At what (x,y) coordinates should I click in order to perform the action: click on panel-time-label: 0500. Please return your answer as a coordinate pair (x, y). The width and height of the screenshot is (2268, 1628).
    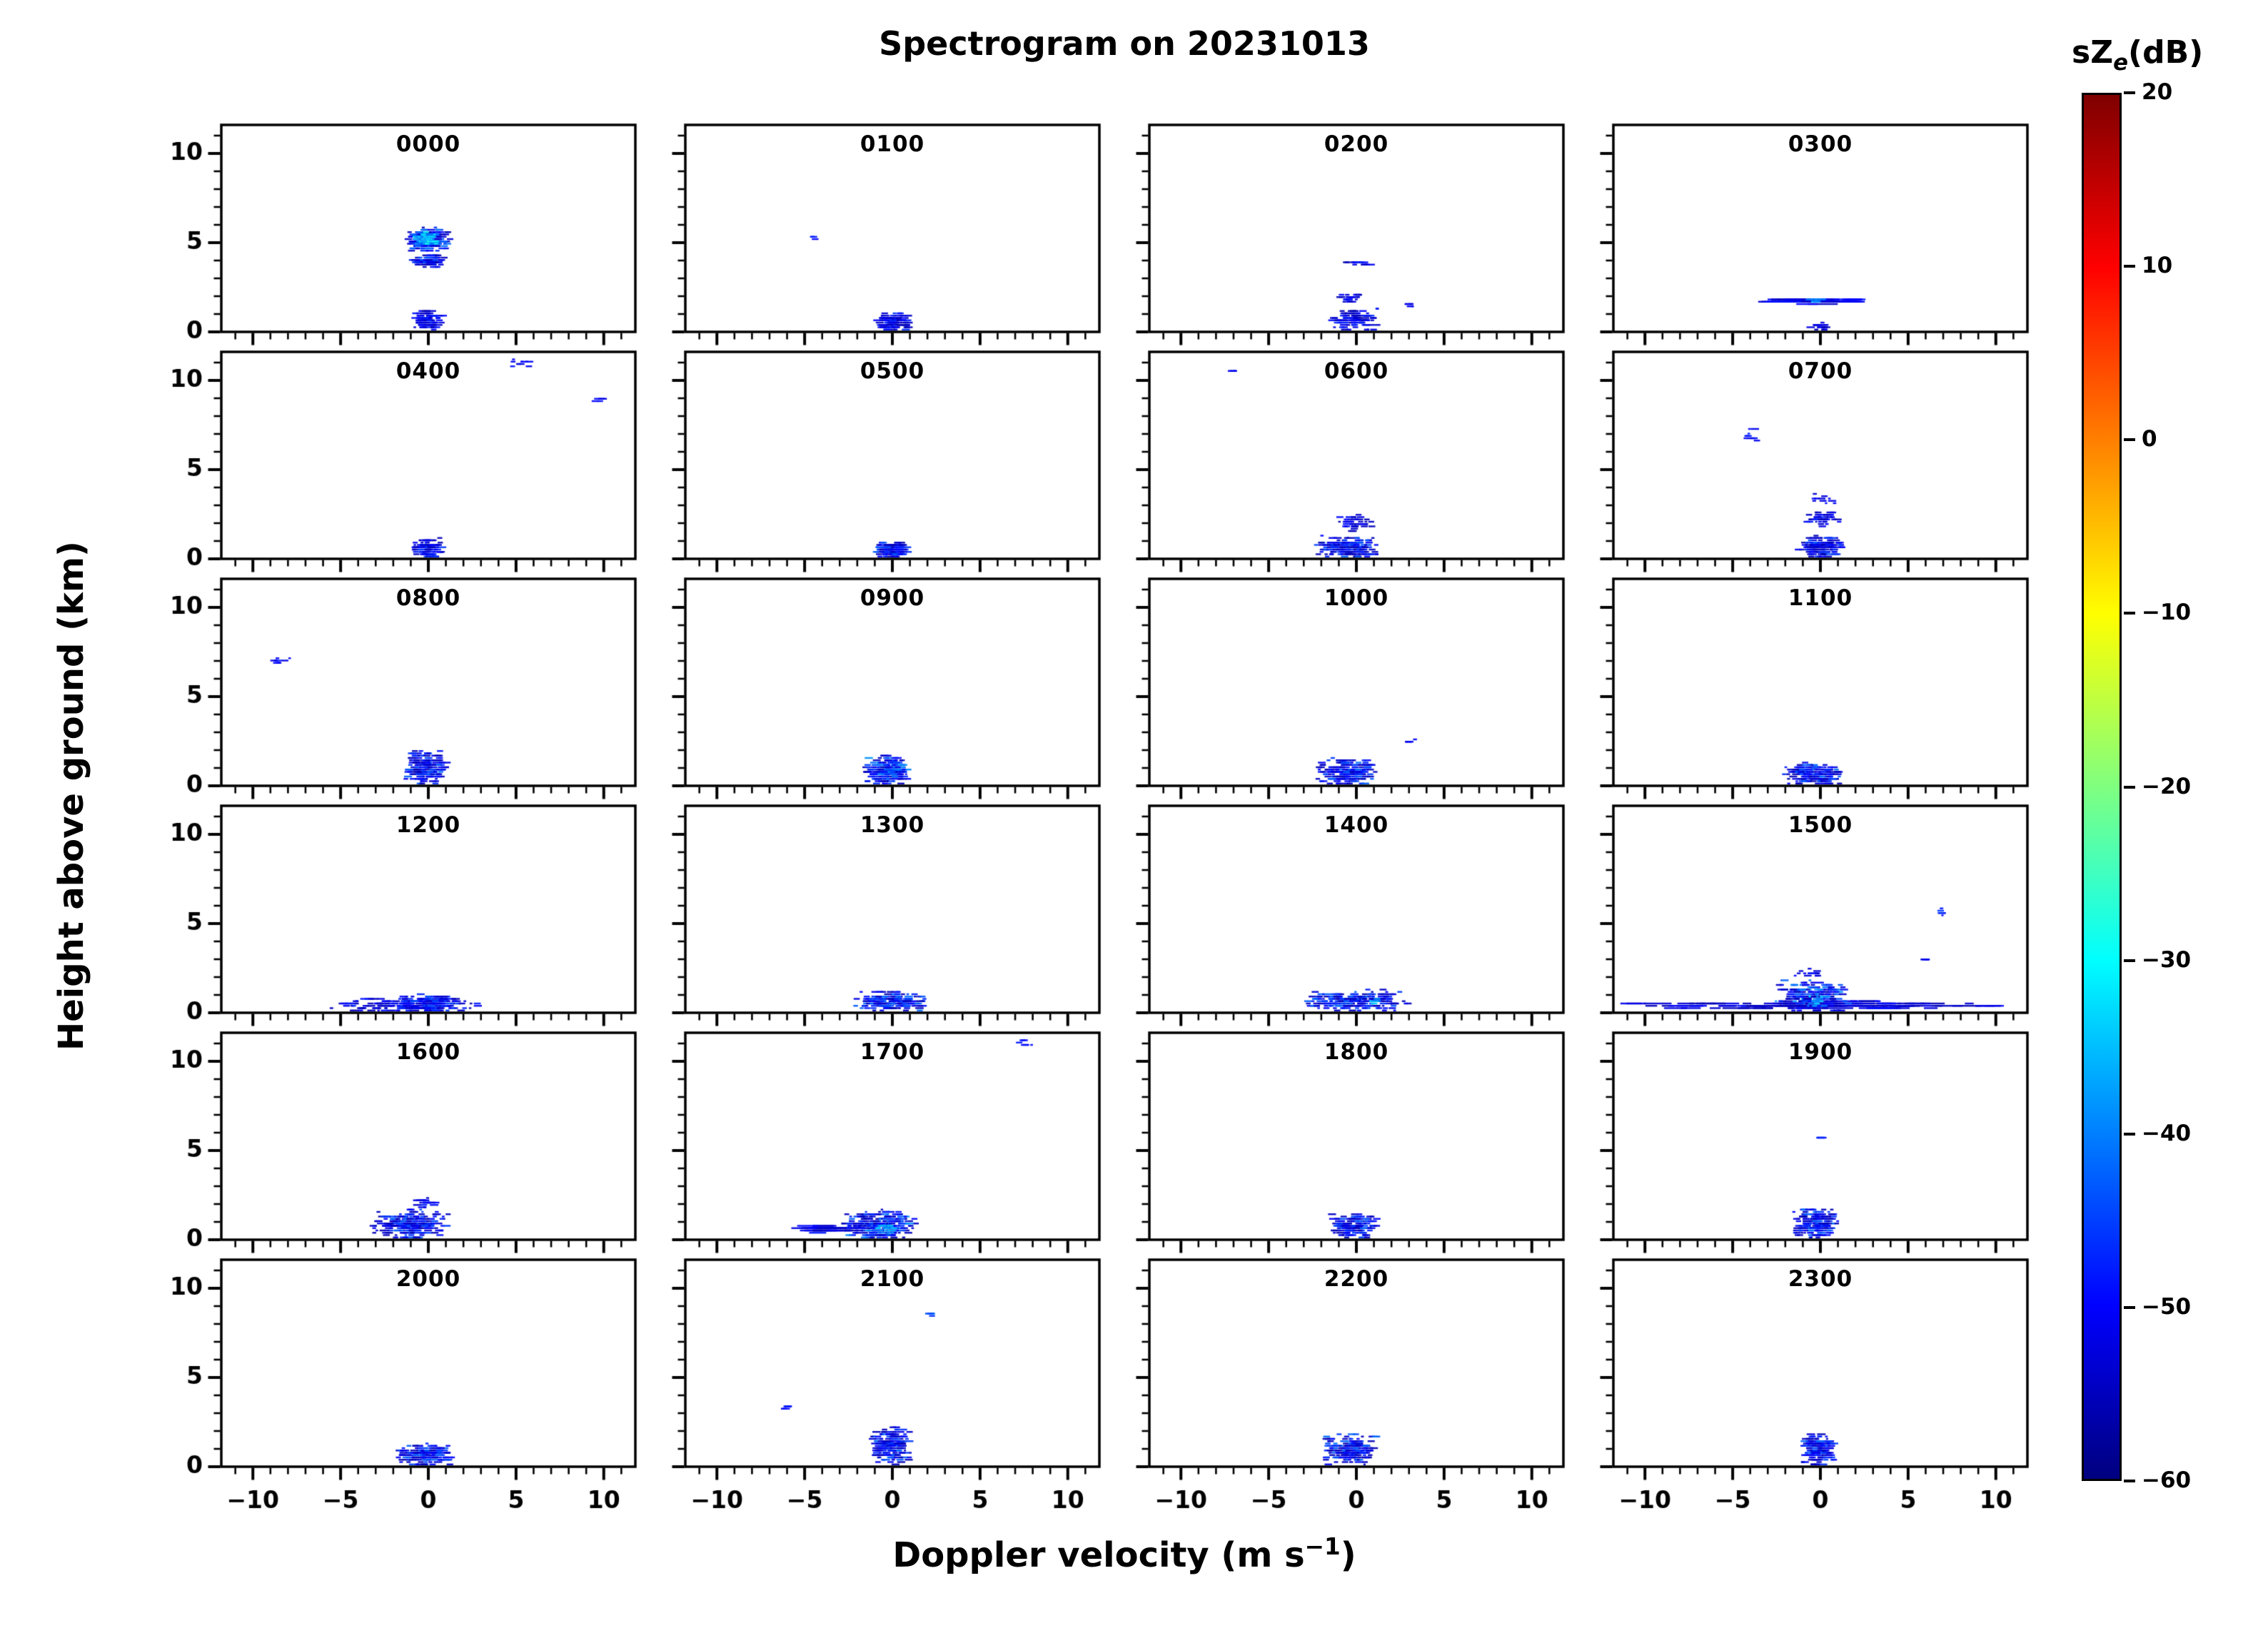
    Looking at the image, I should click on (892, 371).